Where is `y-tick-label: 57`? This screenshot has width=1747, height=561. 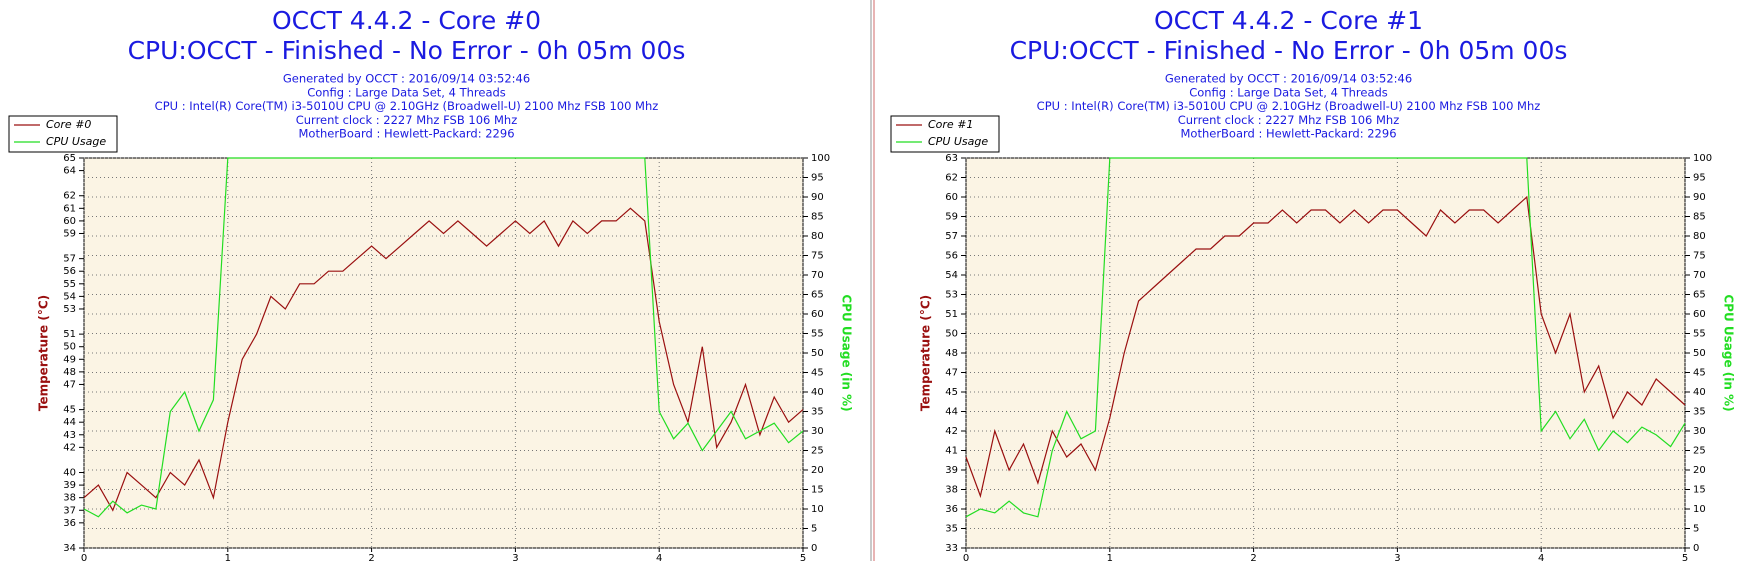 y-tick-label: 57 is located at coordinates (951, 236).